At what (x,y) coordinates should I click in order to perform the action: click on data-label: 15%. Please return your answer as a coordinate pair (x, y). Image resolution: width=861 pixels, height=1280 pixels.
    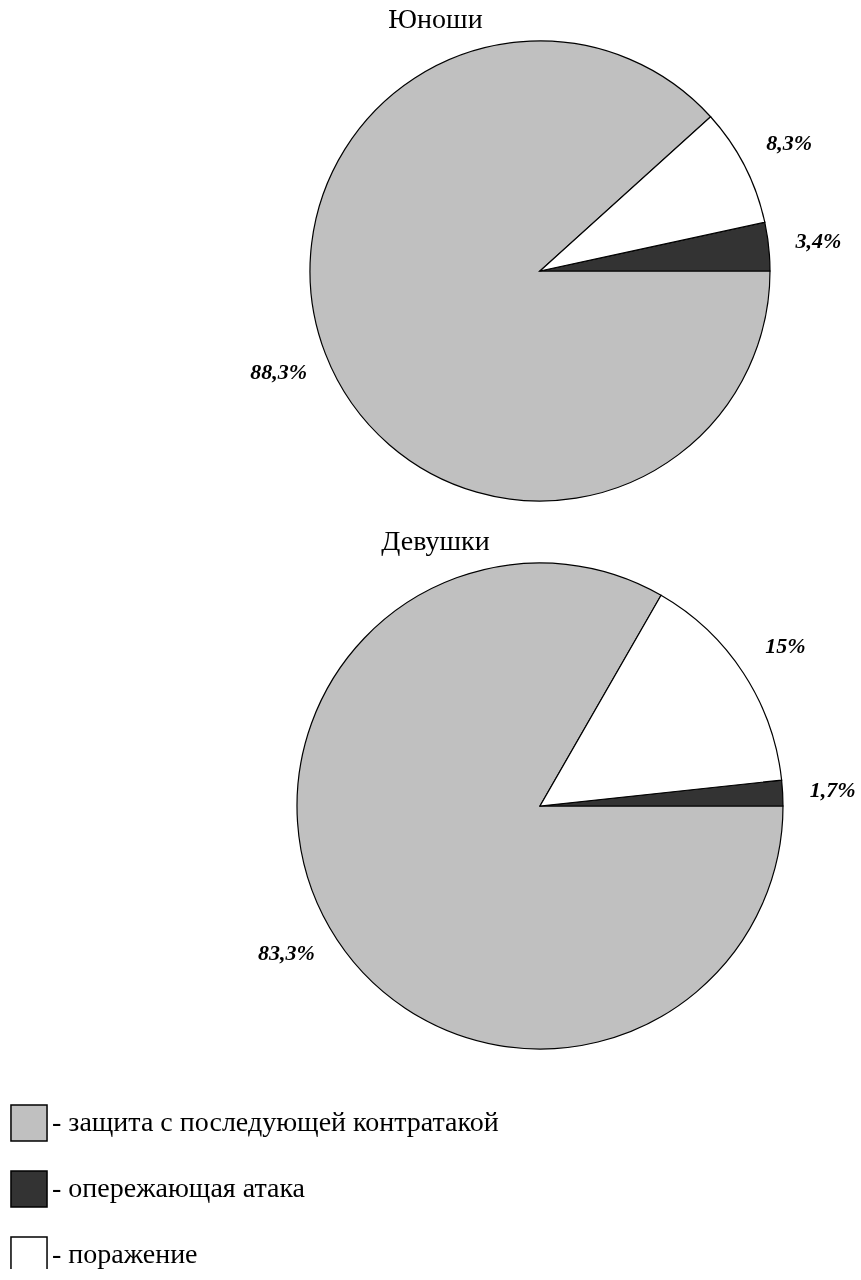
    Looking at the image, I should click on (785, 645).